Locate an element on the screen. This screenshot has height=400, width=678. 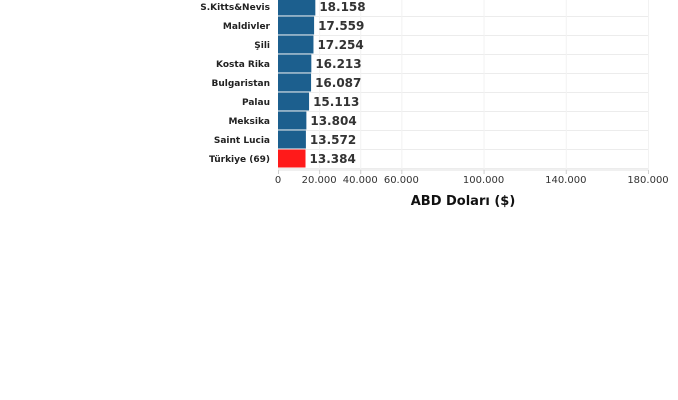
category-label: S.Kitts&Nevis is located at coordinates (235, 8).